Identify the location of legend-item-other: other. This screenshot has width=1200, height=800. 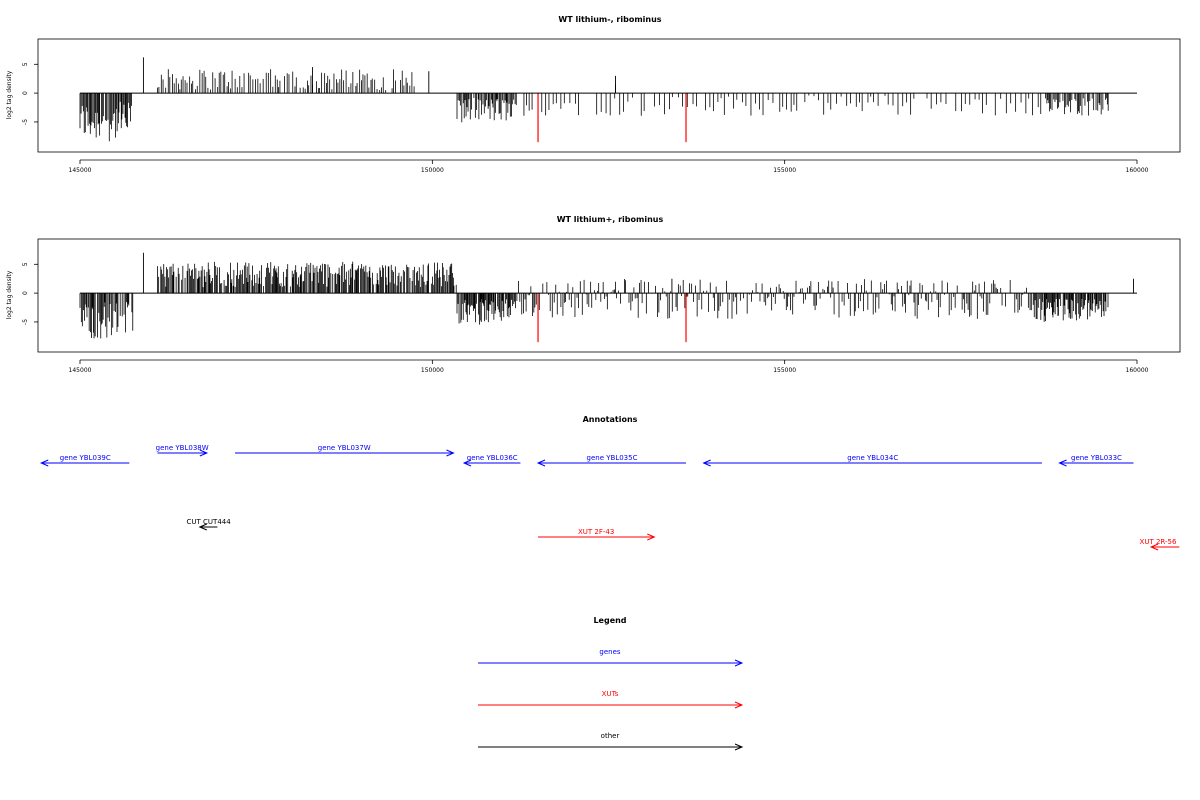
(611, 741).